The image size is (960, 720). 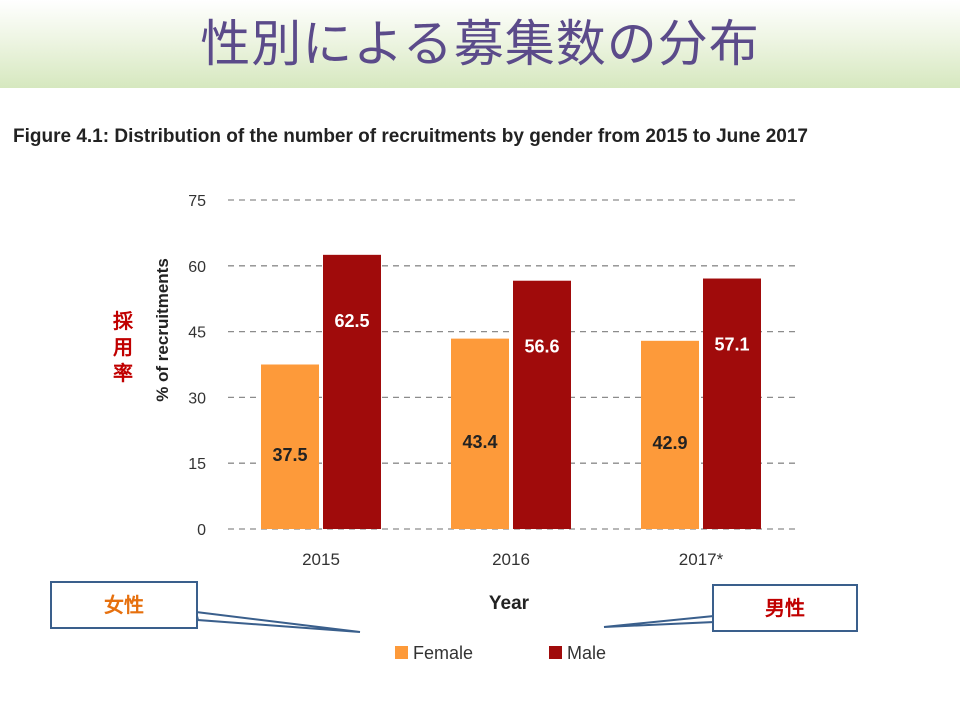 I want to click on y-tick-labels: 0 15 30 45 60 75, so click(x=197, y=366).